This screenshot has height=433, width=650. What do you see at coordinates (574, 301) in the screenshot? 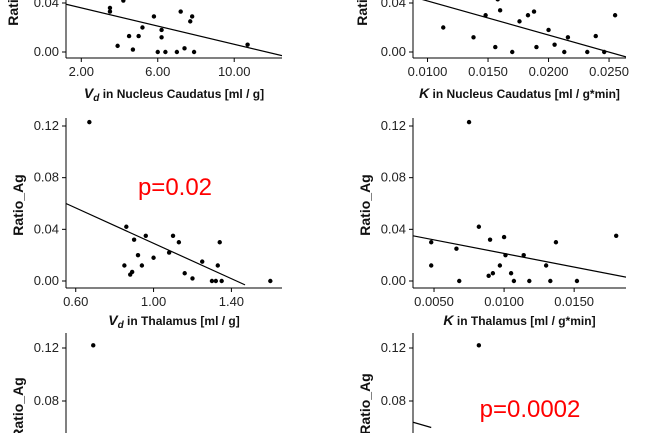
I see `x-tick-label: 0.0150` at bounding box center [574, 301].